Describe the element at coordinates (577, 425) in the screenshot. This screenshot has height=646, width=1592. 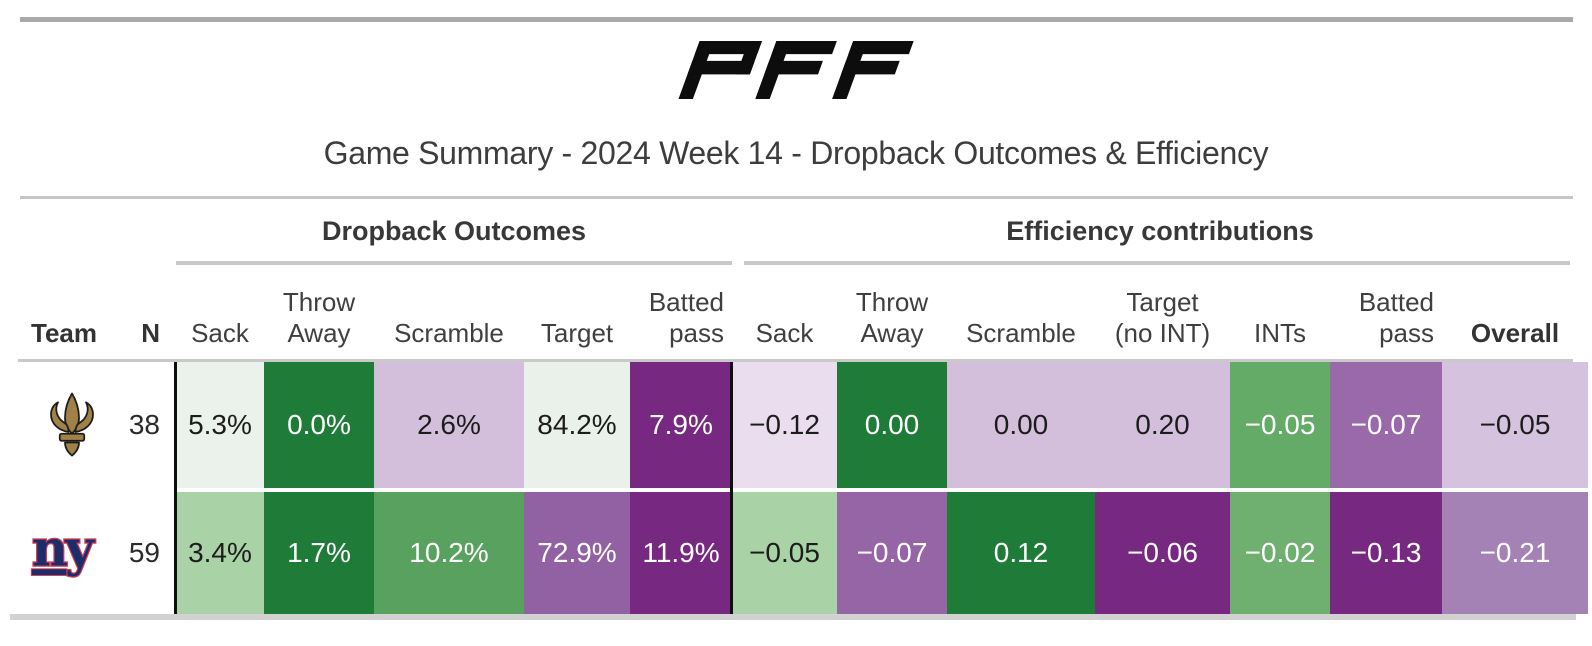
I see `value-cell-outcome-target: 84.2%` at that location.